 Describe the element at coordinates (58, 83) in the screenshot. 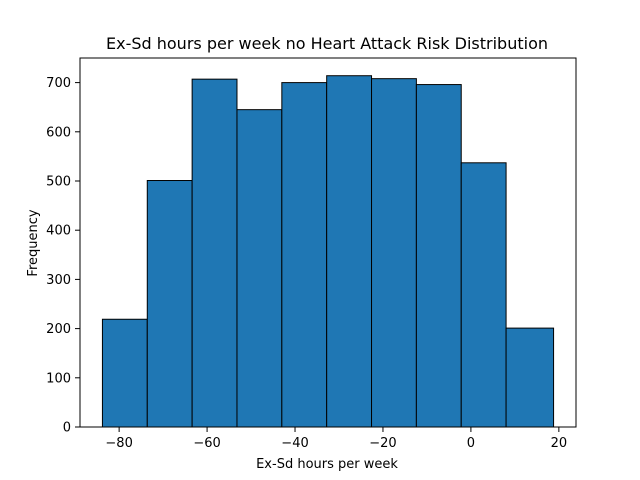

I see `y-tick-label: 700` at that location.